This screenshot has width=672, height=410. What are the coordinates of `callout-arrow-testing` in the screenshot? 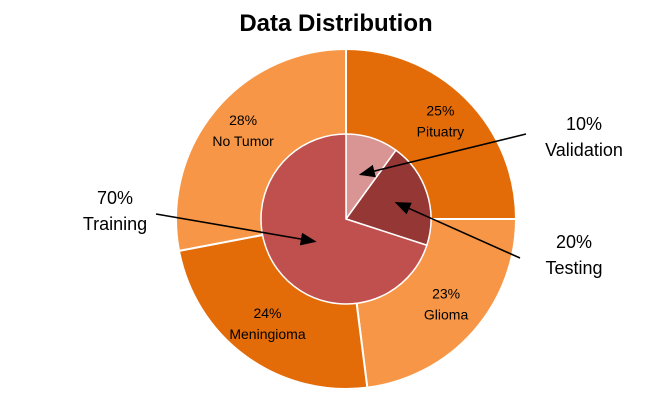 It's located at (457, 230).